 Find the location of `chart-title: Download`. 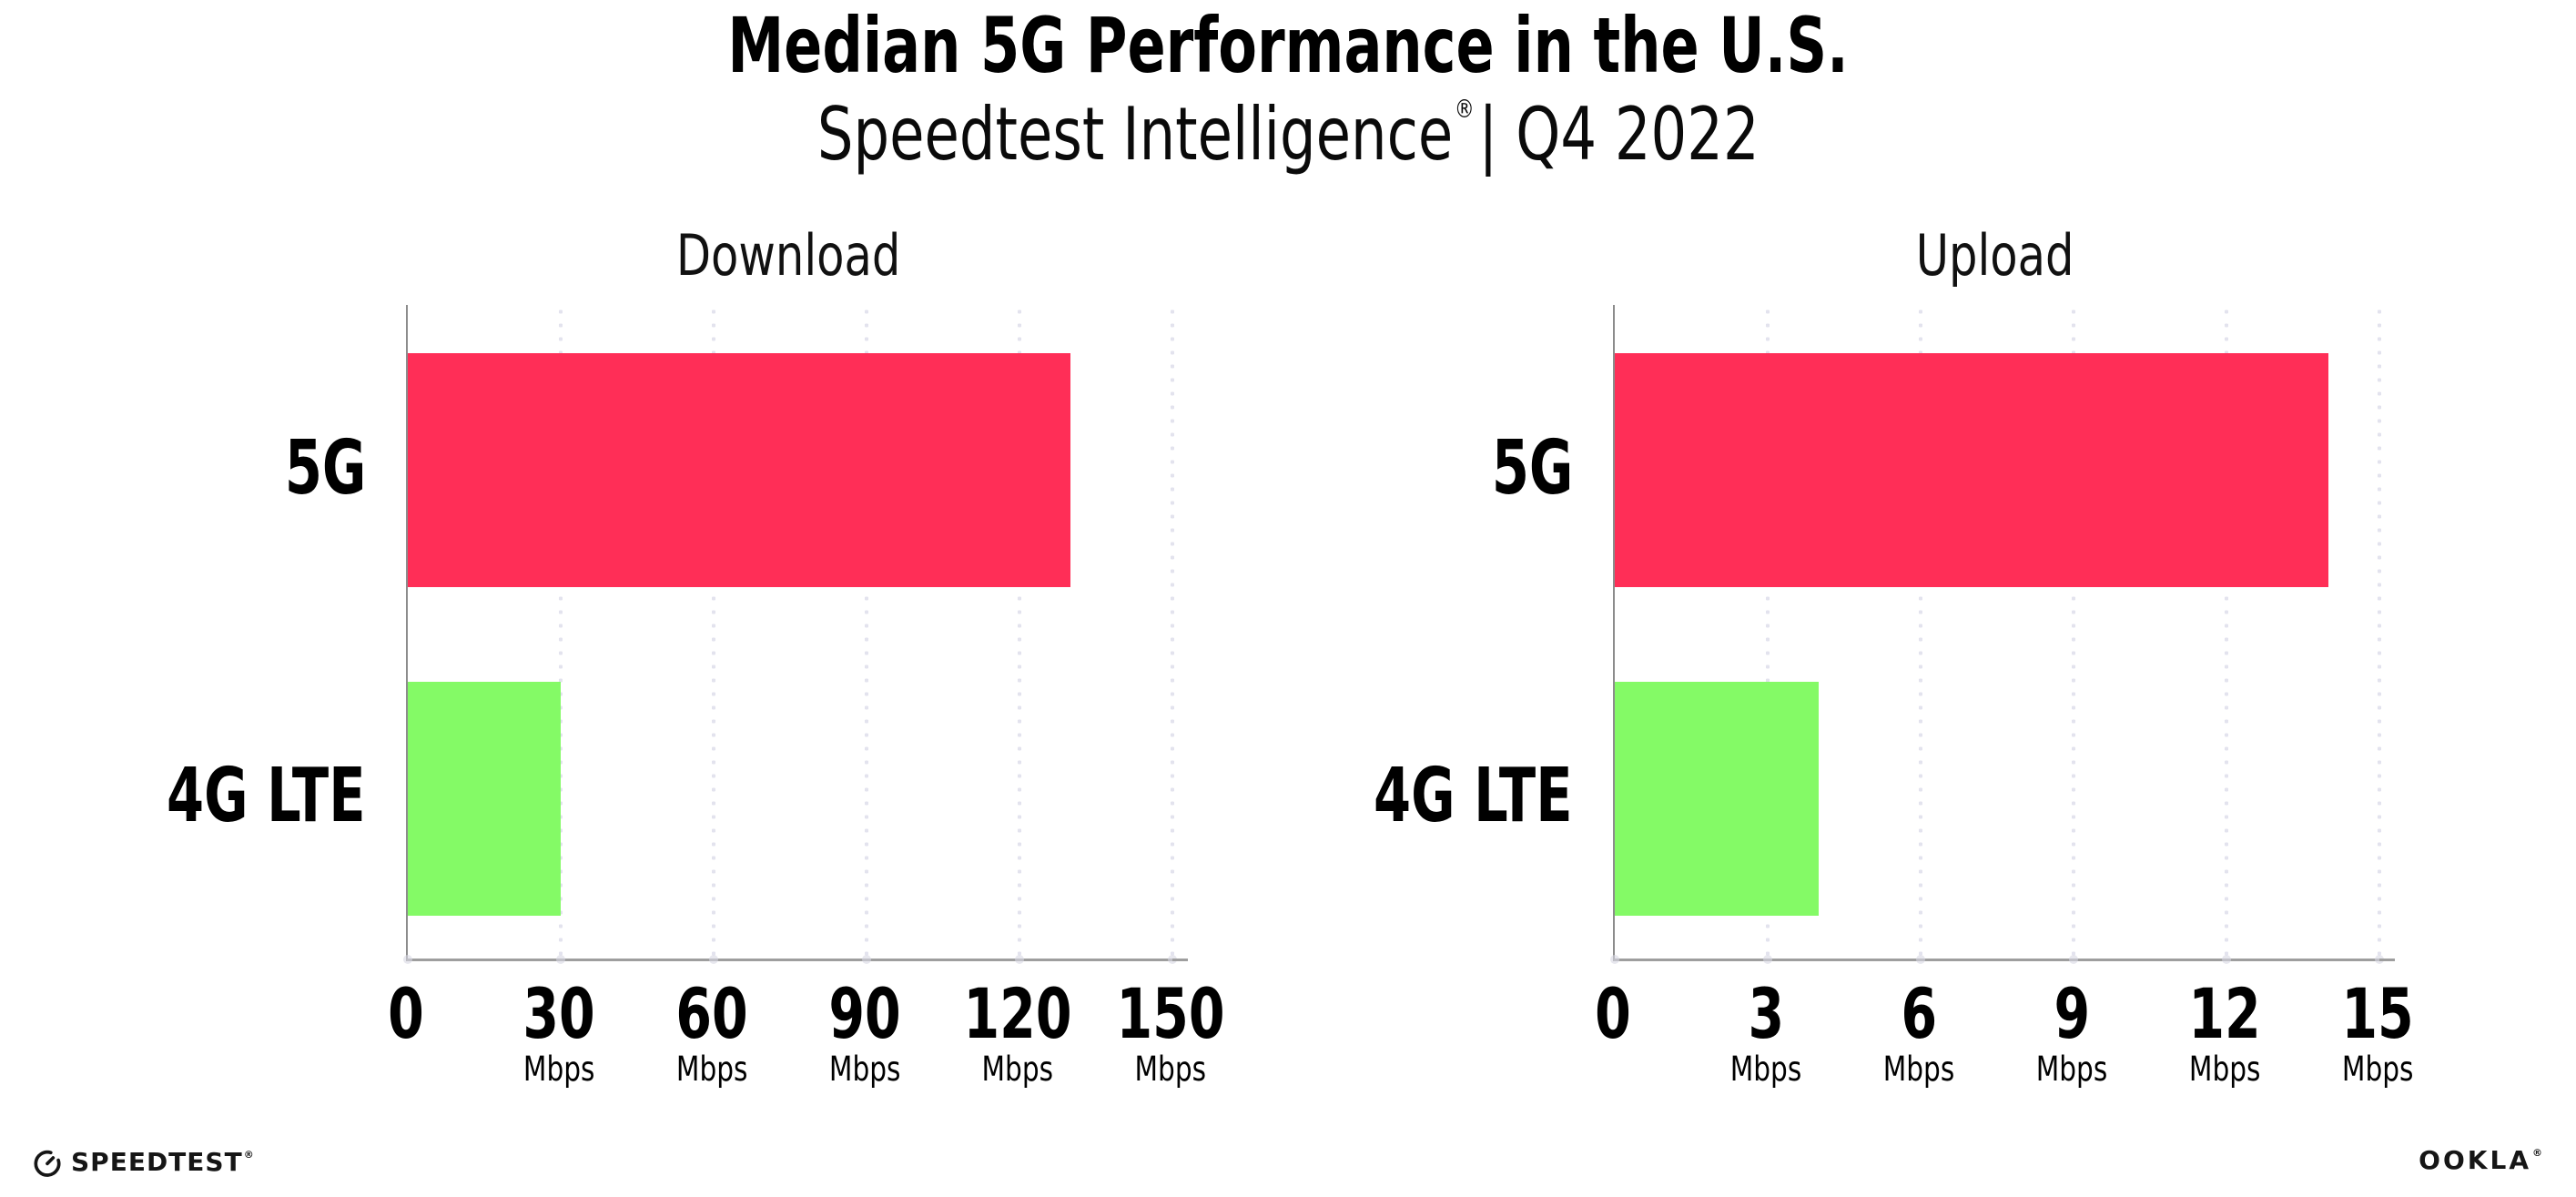

chart-title: Download is located at coordinates (788, 255).